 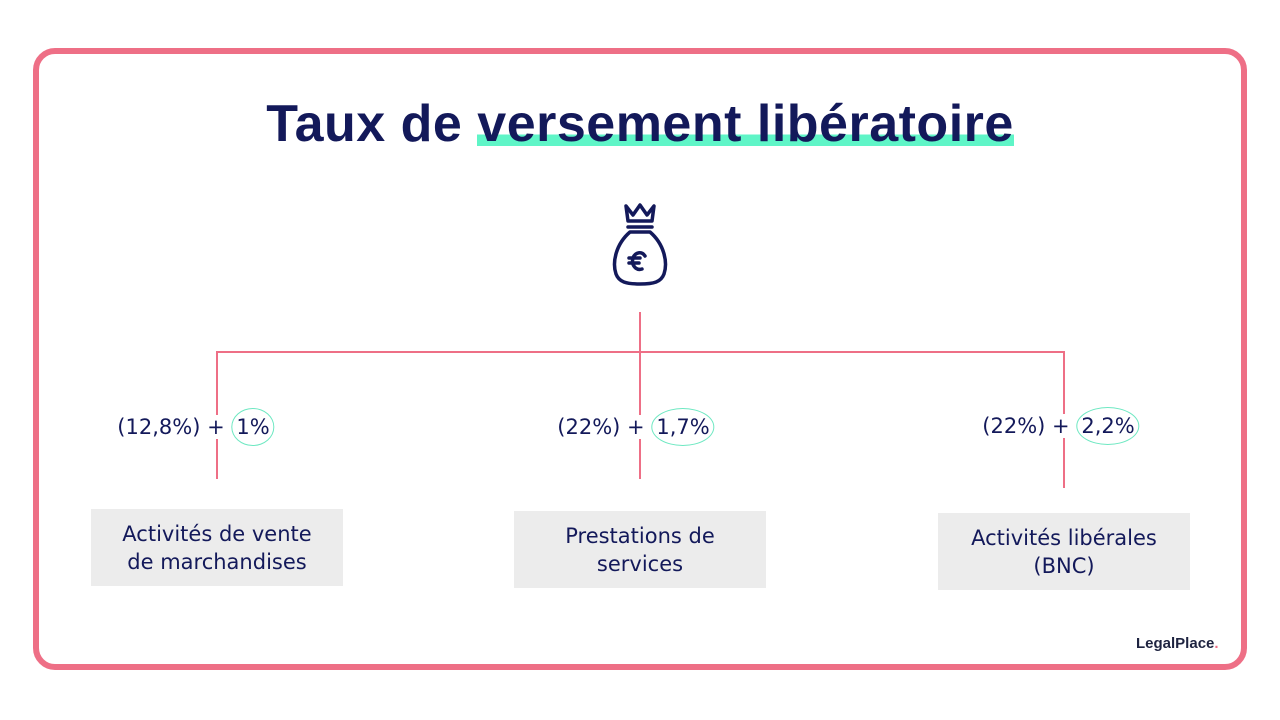 I want to click on money-bag-euro-icon, so click(x=640, y=244).